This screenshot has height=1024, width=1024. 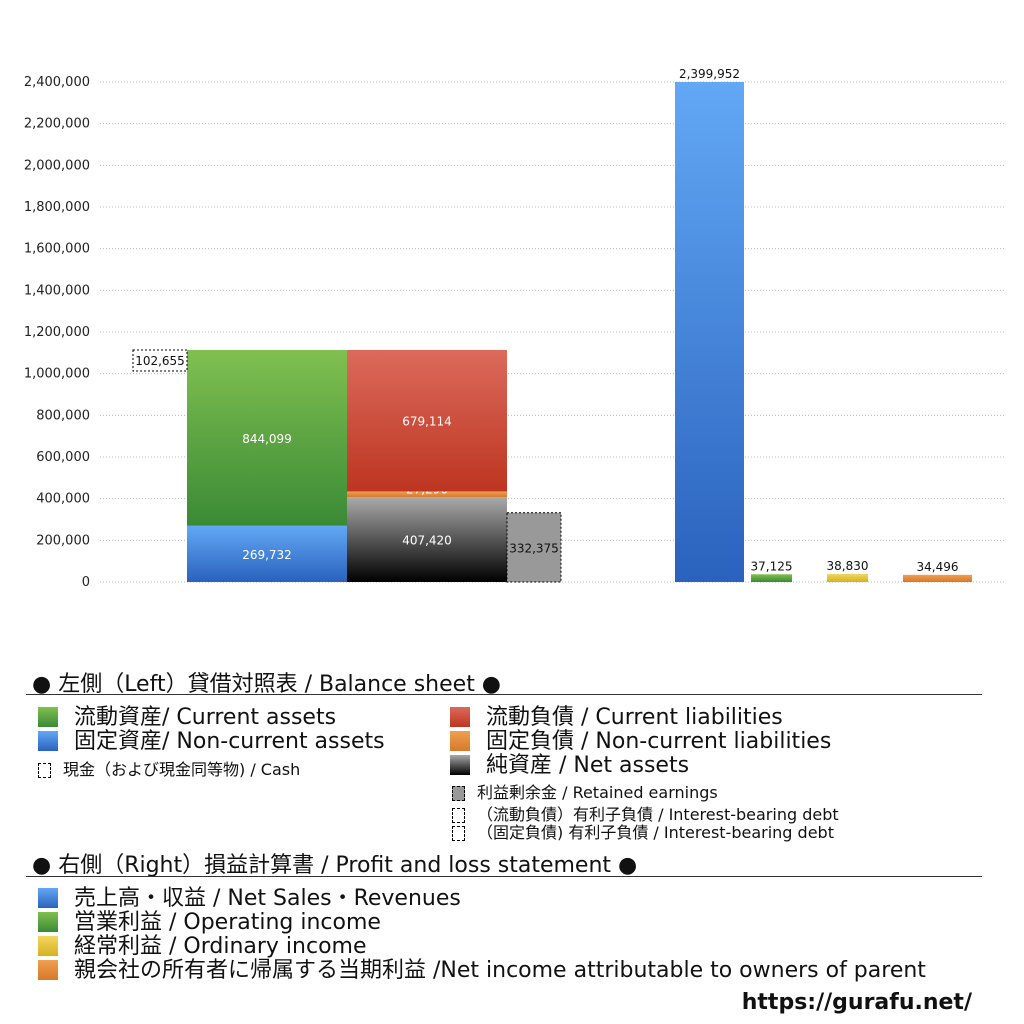 I want to click on y-tick-label: 200,000, so click(x=63, y=540).